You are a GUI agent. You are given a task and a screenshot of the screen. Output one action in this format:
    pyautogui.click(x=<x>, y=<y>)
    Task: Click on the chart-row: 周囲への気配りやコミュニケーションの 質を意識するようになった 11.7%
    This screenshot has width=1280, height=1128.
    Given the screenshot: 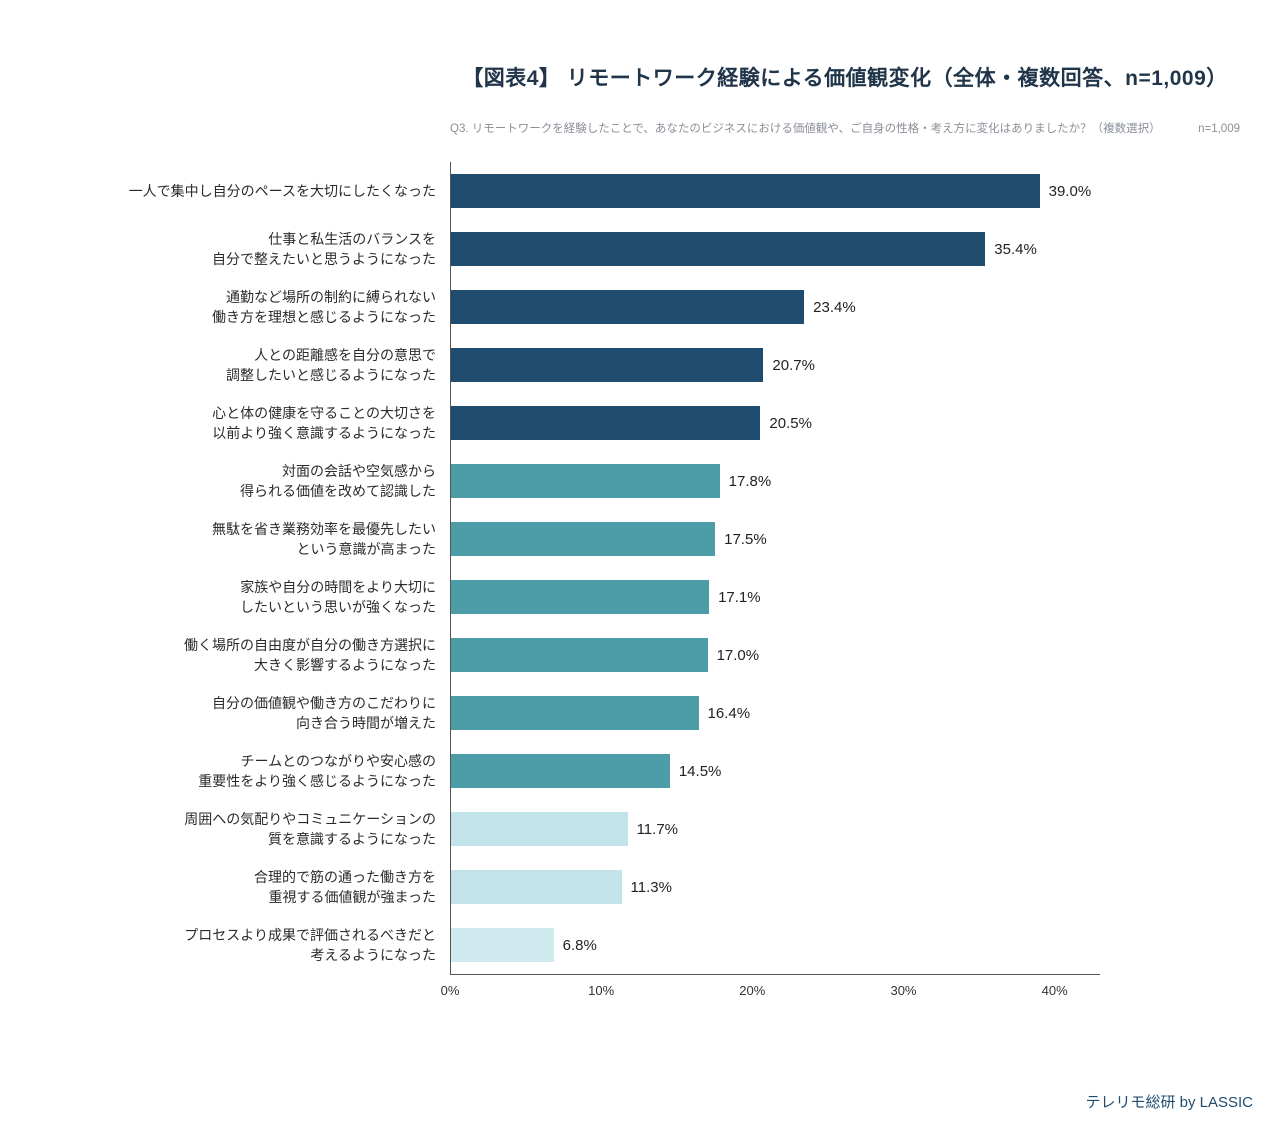 What is the action you would take?
    pyautogui.click(x=607, y=829)
    